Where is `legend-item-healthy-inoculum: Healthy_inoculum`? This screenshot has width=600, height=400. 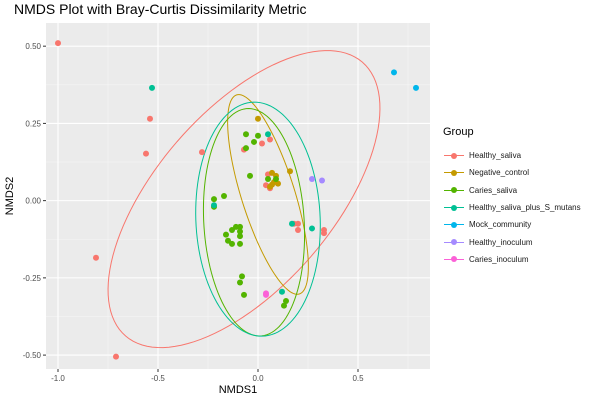
legend-item-healthy-inoculum: Healthy_inoculum is located at coordinates (512, 241).